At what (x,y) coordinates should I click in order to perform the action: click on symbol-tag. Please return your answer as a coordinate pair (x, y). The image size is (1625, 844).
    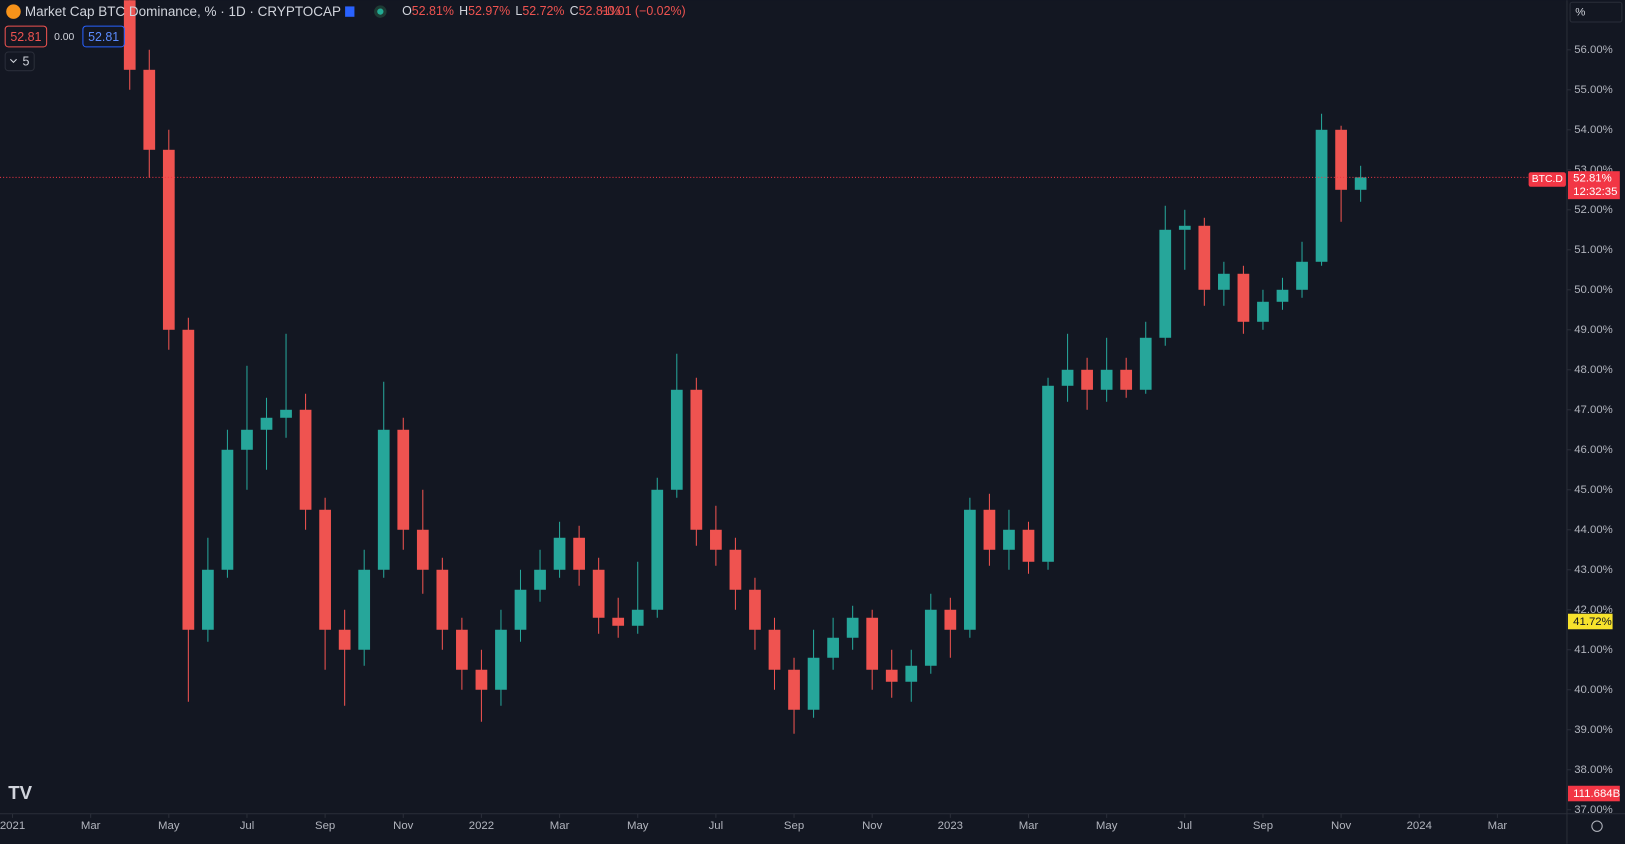
    Looking at the image, I should click on (1547, 179).